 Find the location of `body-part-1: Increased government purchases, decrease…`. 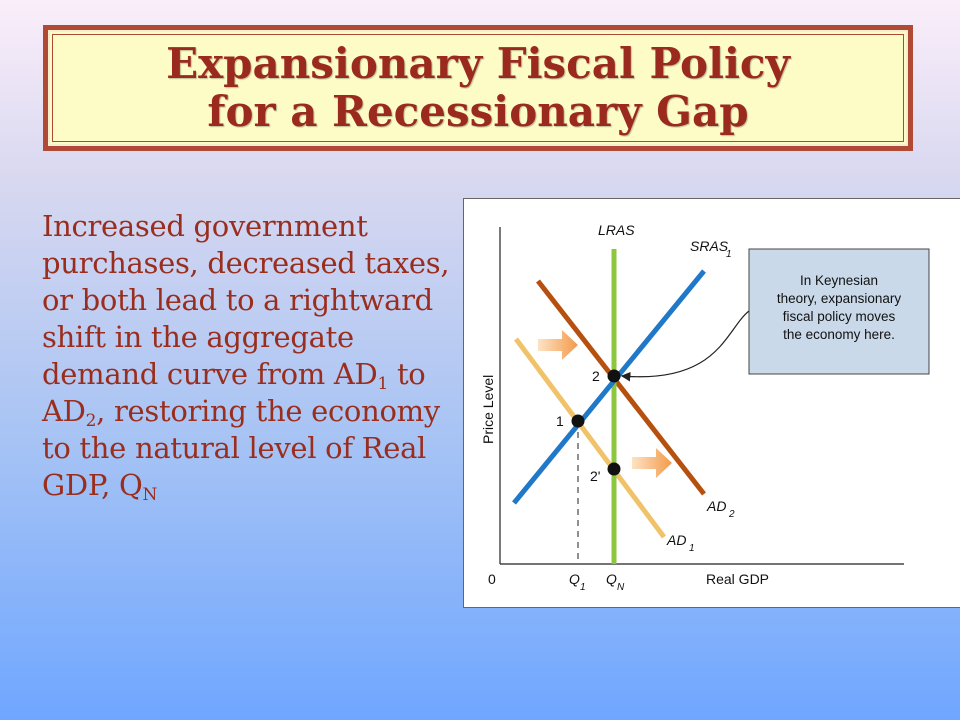

body-part-1: Increased government purchases, decrease… is located at coordinates (246, 300).